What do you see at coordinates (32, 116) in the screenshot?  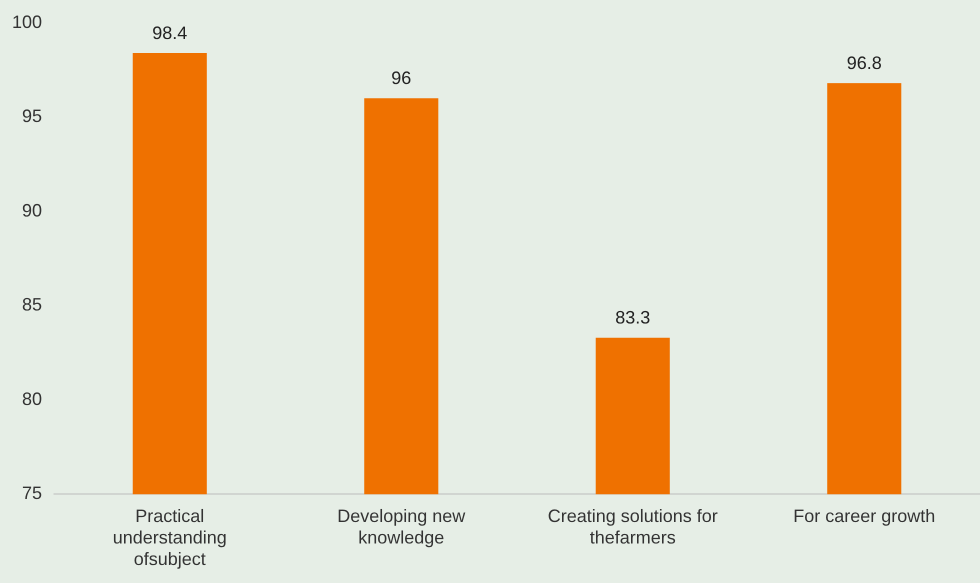 I see `y-tick-label: 95` at bounding box center [32, 116].